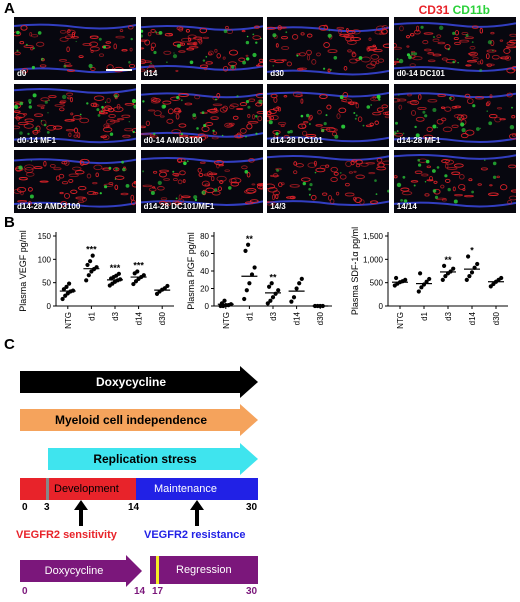 This screenshot has width=520, height=602. Describe the element at coordinates (150, 73) in the screenshot. I see `tile-label: d14` at that location.